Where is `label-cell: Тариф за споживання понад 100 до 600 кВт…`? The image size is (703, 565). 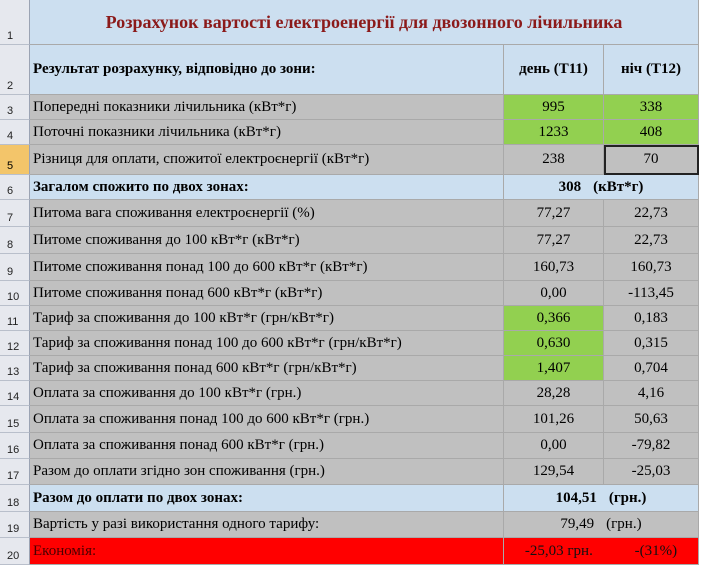
label-cell: Тариф за споживання понад 100 до 600 кВт… is located at coordinates (267, 343).